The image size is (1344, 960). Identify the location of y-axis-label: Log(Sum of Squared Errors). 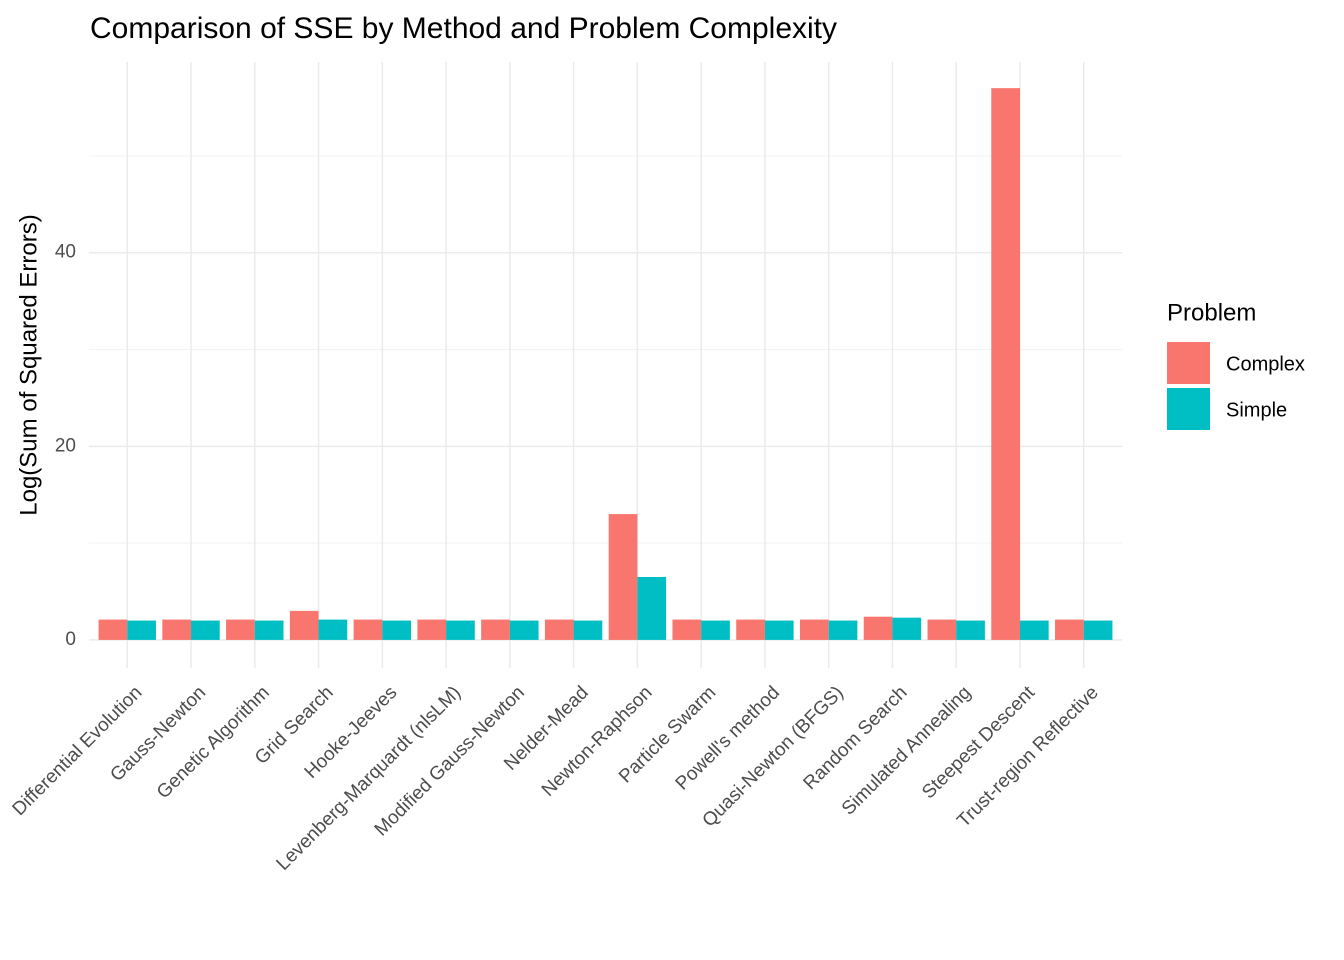
(28, 364).